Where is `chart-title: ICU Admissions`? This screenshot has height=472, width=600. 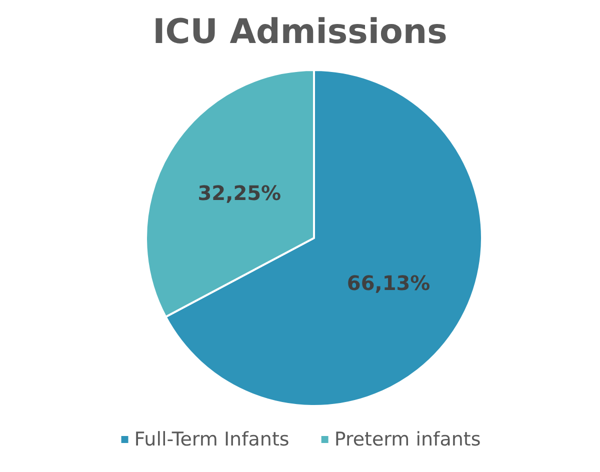
chart-title: ICU Admissions is located at coordinates (300, 32).